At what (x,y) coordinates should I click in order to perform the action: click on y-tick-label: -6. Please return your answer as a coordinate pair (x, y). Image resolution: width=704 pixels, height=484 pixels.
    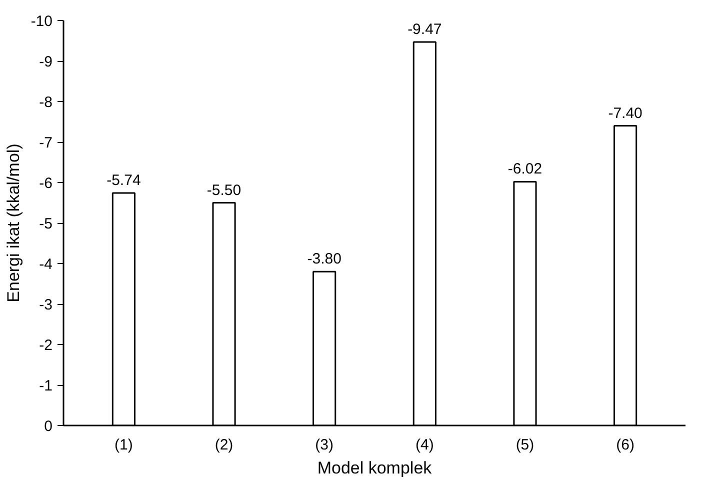
    Looking at the image, I should click on (46, 183).